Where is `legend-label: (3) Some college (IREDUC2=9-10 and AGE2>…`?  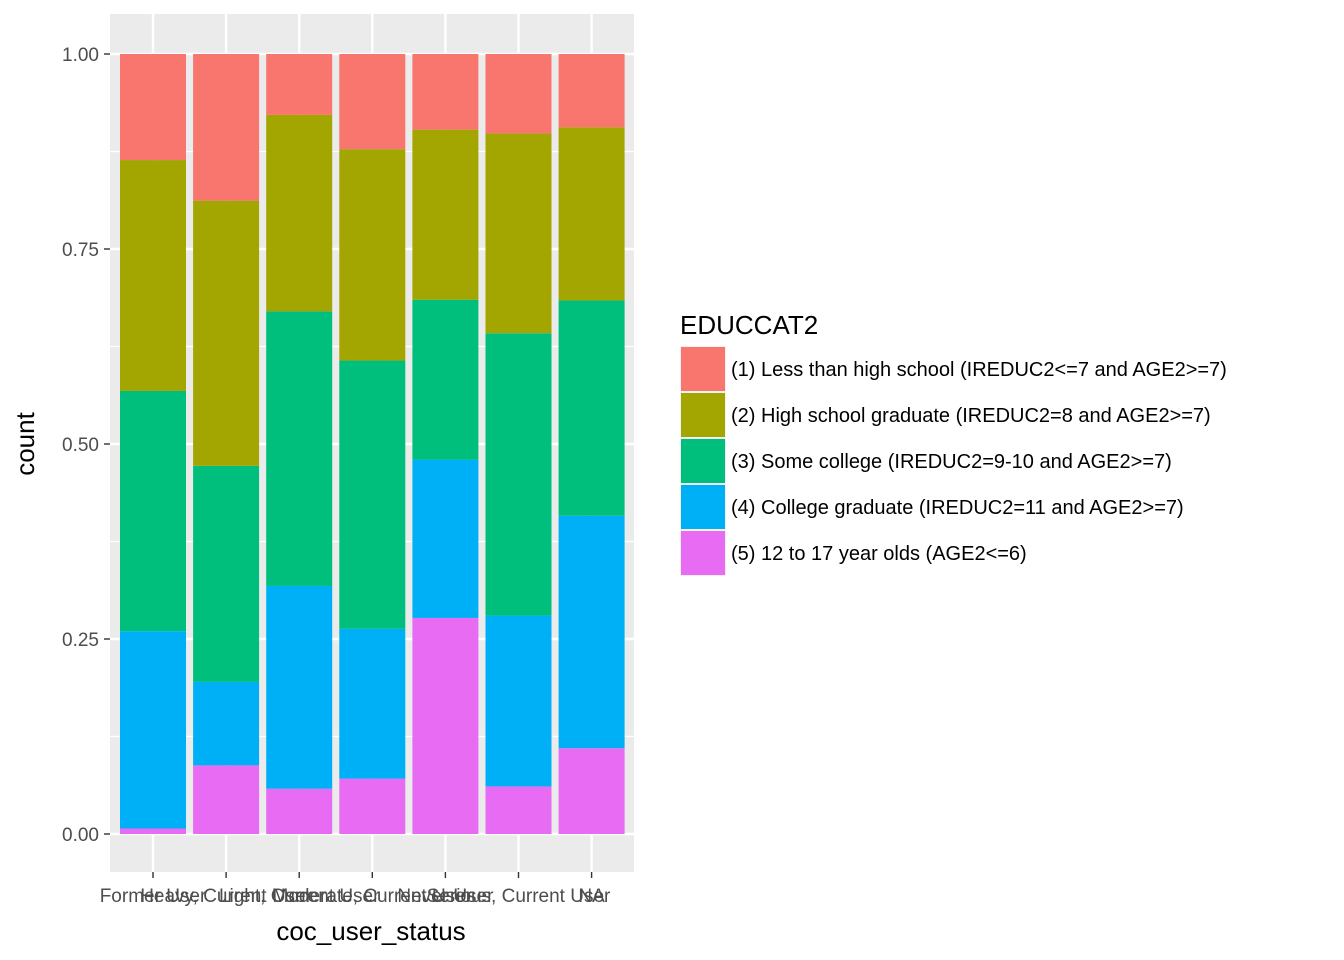 legend-label: (3) Some college (IREDUC2=9-10 and AGE2>… is located at coordinates (951, 462).